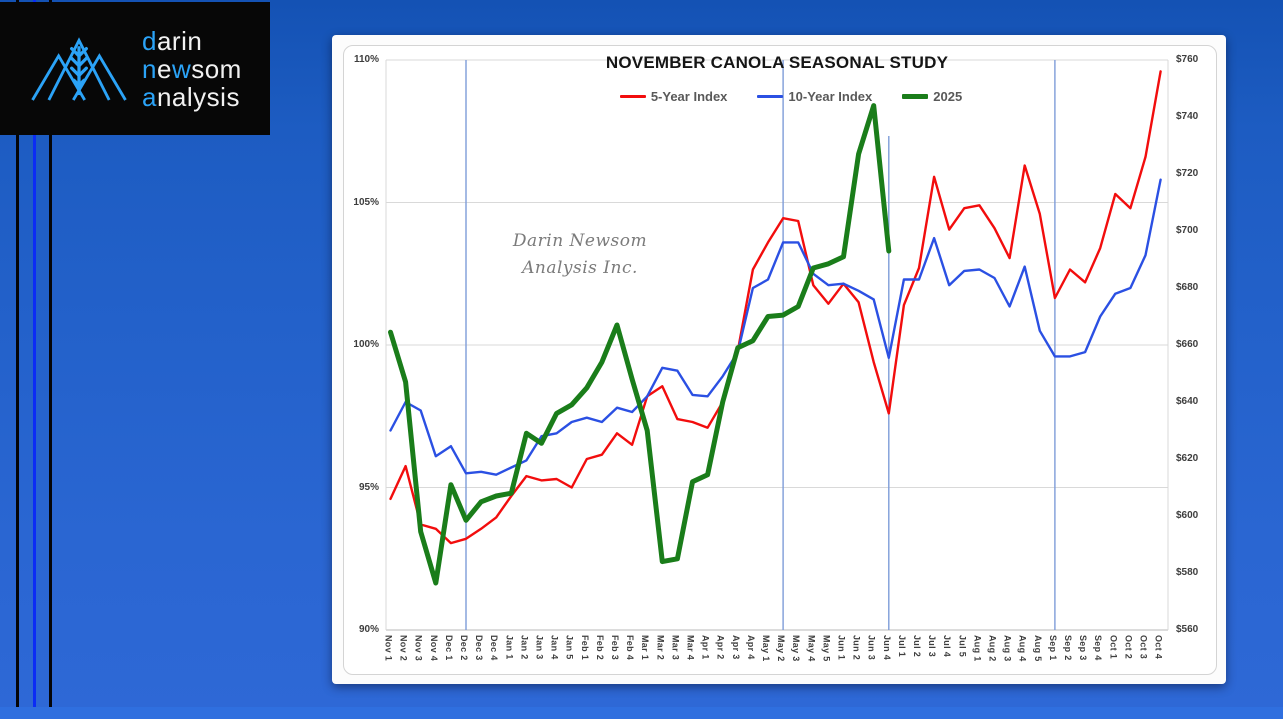 The height and width of the screenshot is (719, 1283). Describe the element at coordinates (675, 648) in the screenshot. I see `x-axis-tick-mar-3: Mar 3` at that location.